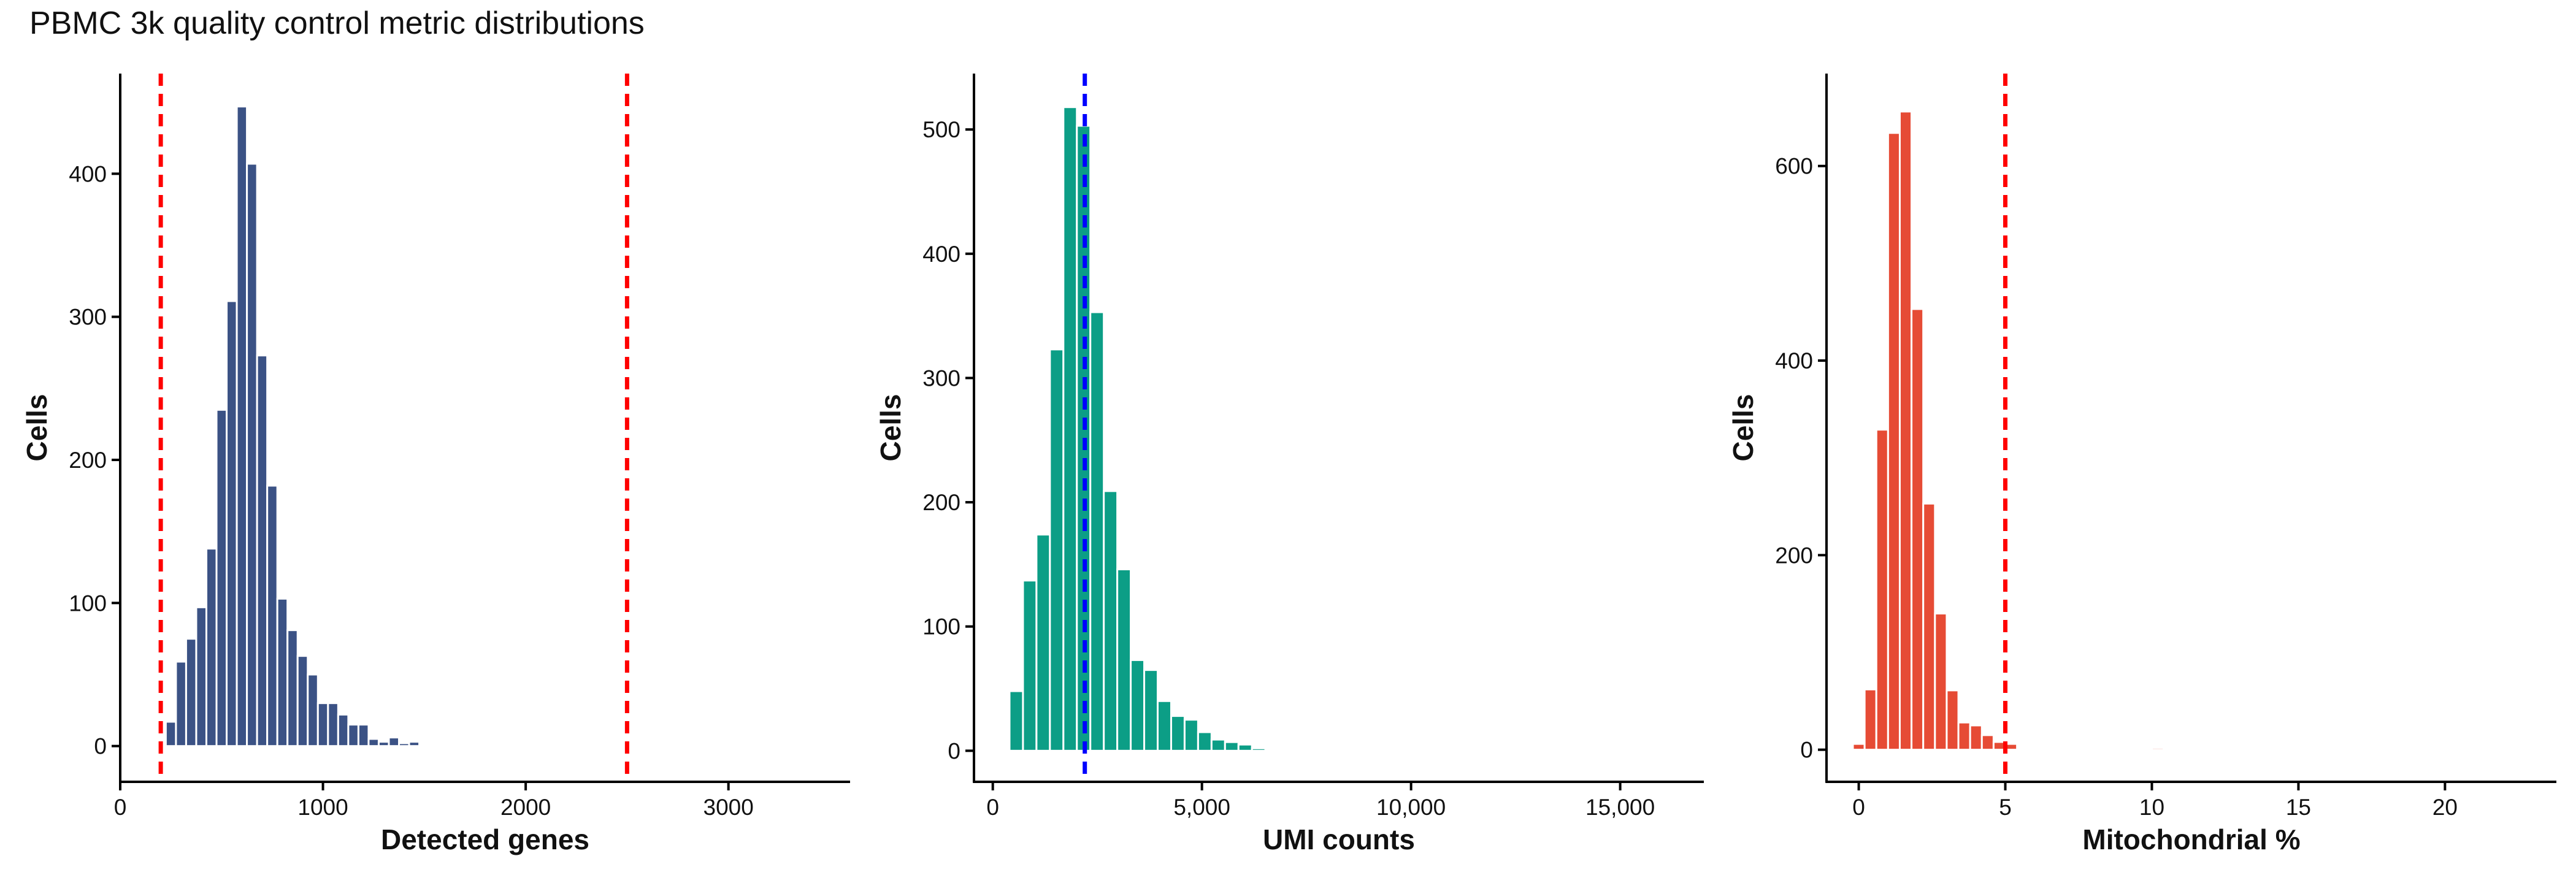  Describe the element at coordinates (1411, 808) in the screenshot. I see `x-tick-label: 10,000` at that location.